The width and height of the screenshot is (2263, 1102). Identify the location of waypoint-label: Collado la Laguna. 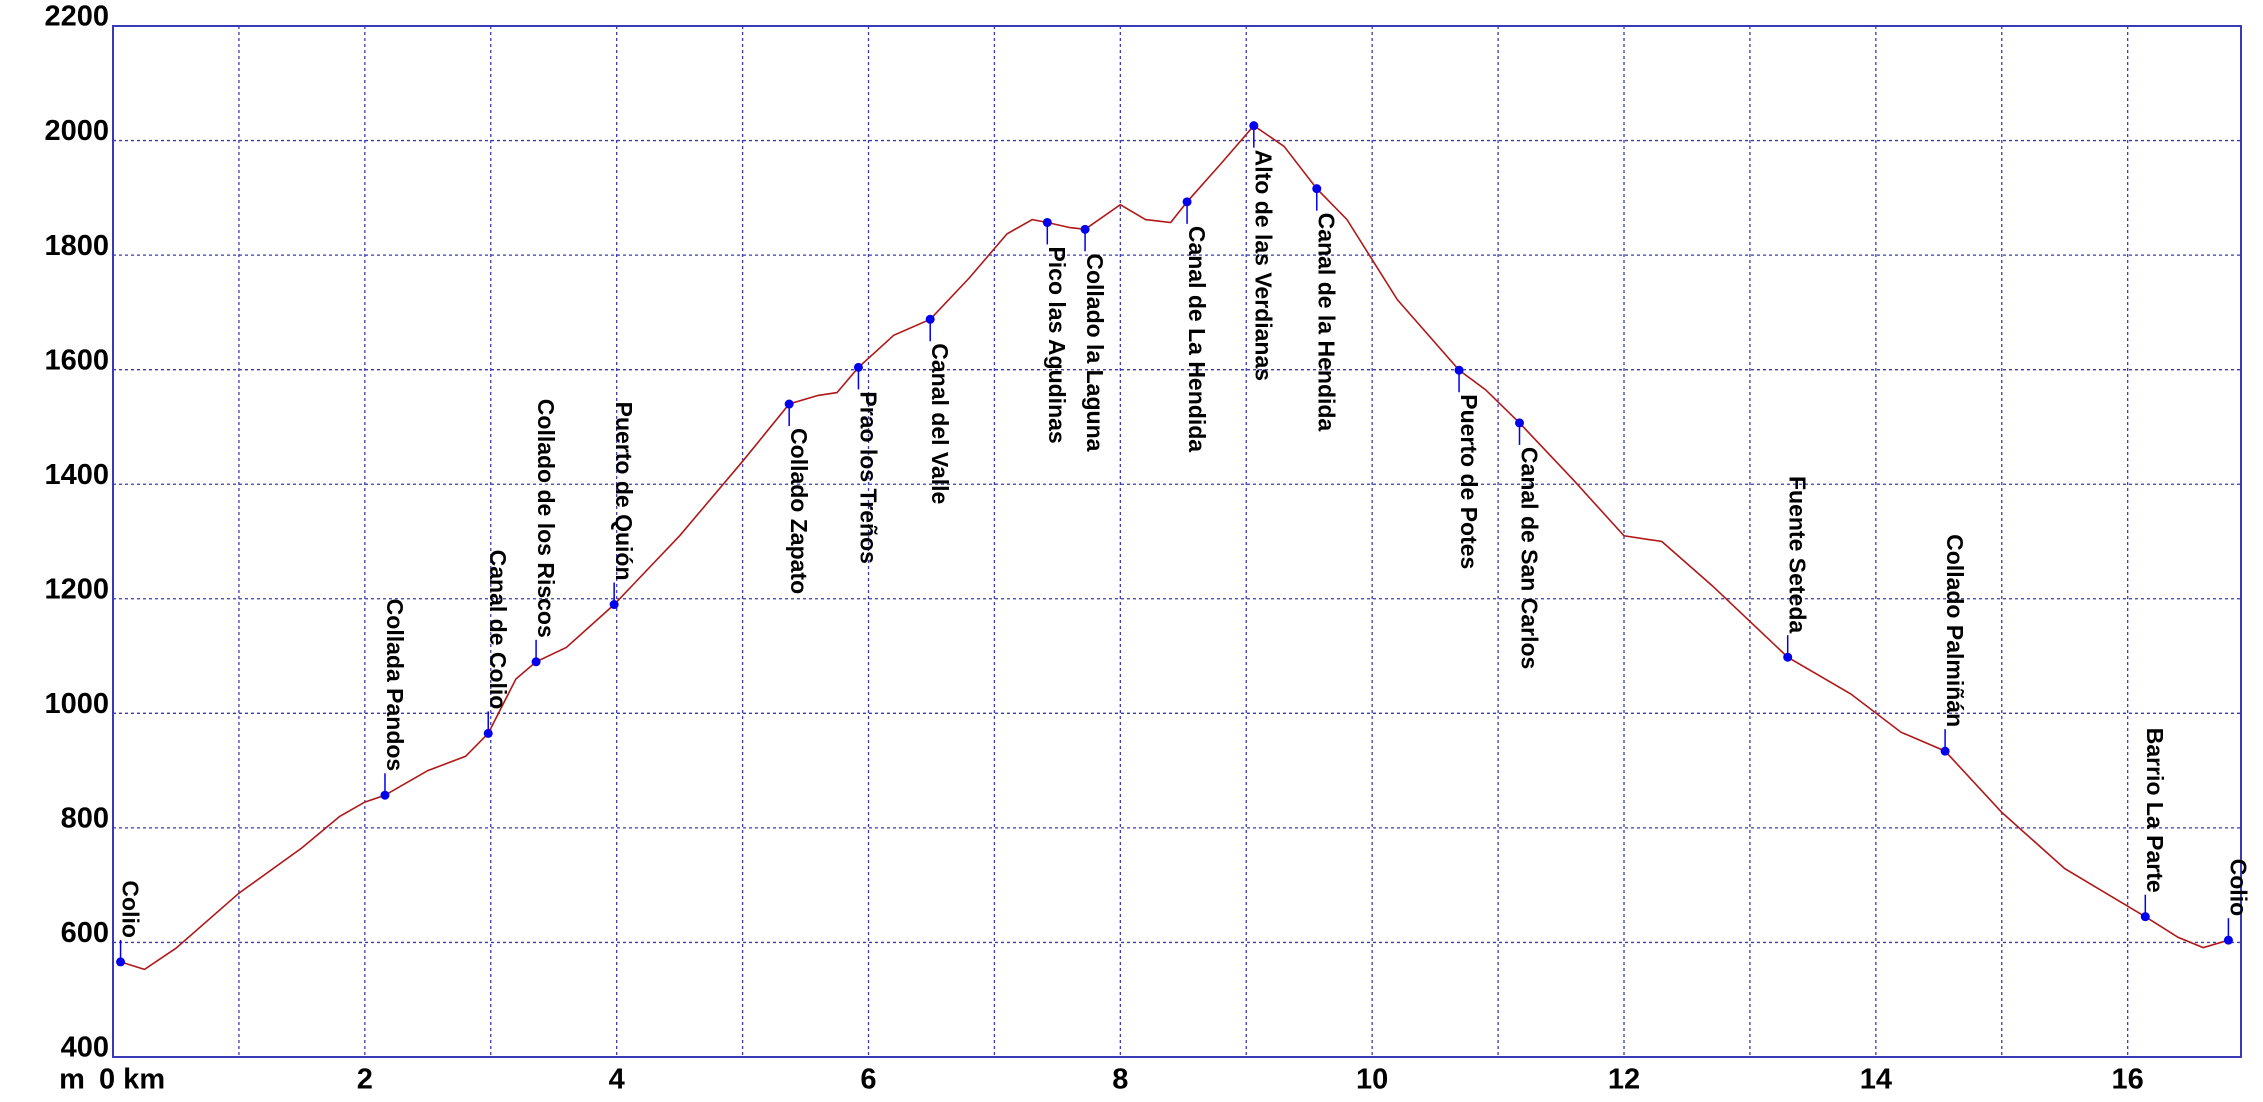
(1095, 352).